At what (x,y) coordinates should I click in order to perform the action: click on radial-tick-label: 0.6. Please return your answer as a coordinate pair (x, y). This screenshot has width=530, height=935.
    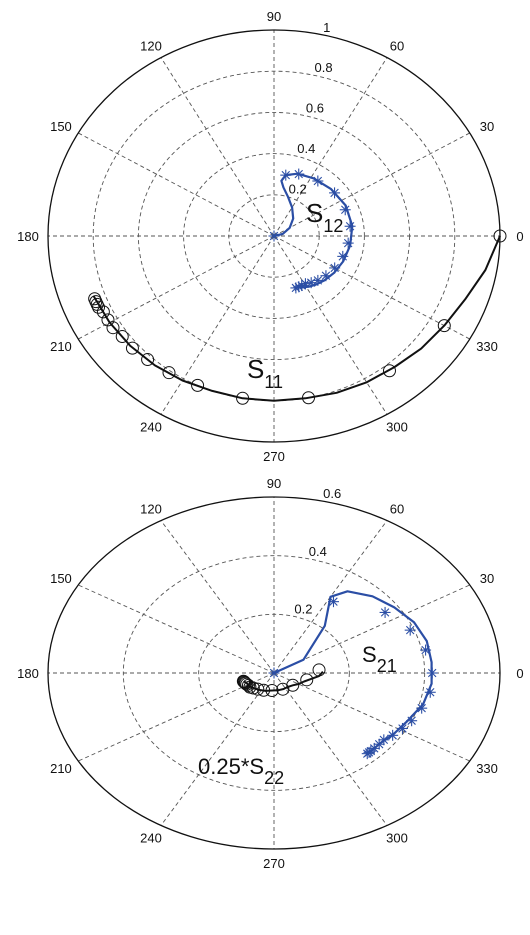
    Looking at the image, I should click on (315, 108).